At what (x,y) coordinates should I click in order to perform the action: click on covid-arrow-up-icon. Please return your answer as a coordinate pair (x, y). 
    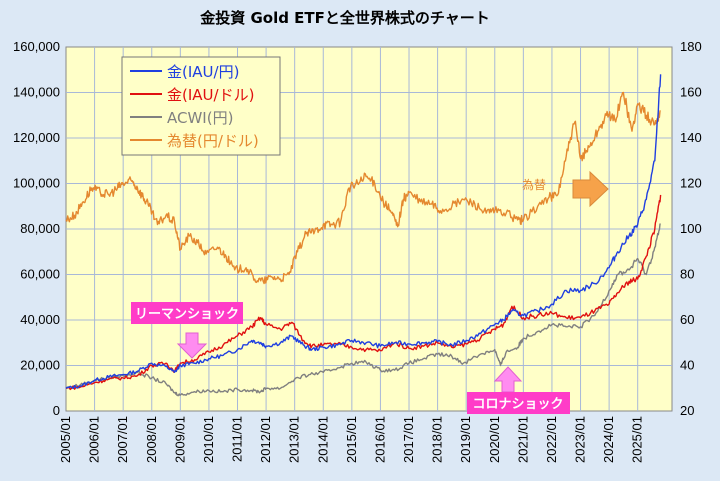
    Looking at the image, I should click on (508, 379).